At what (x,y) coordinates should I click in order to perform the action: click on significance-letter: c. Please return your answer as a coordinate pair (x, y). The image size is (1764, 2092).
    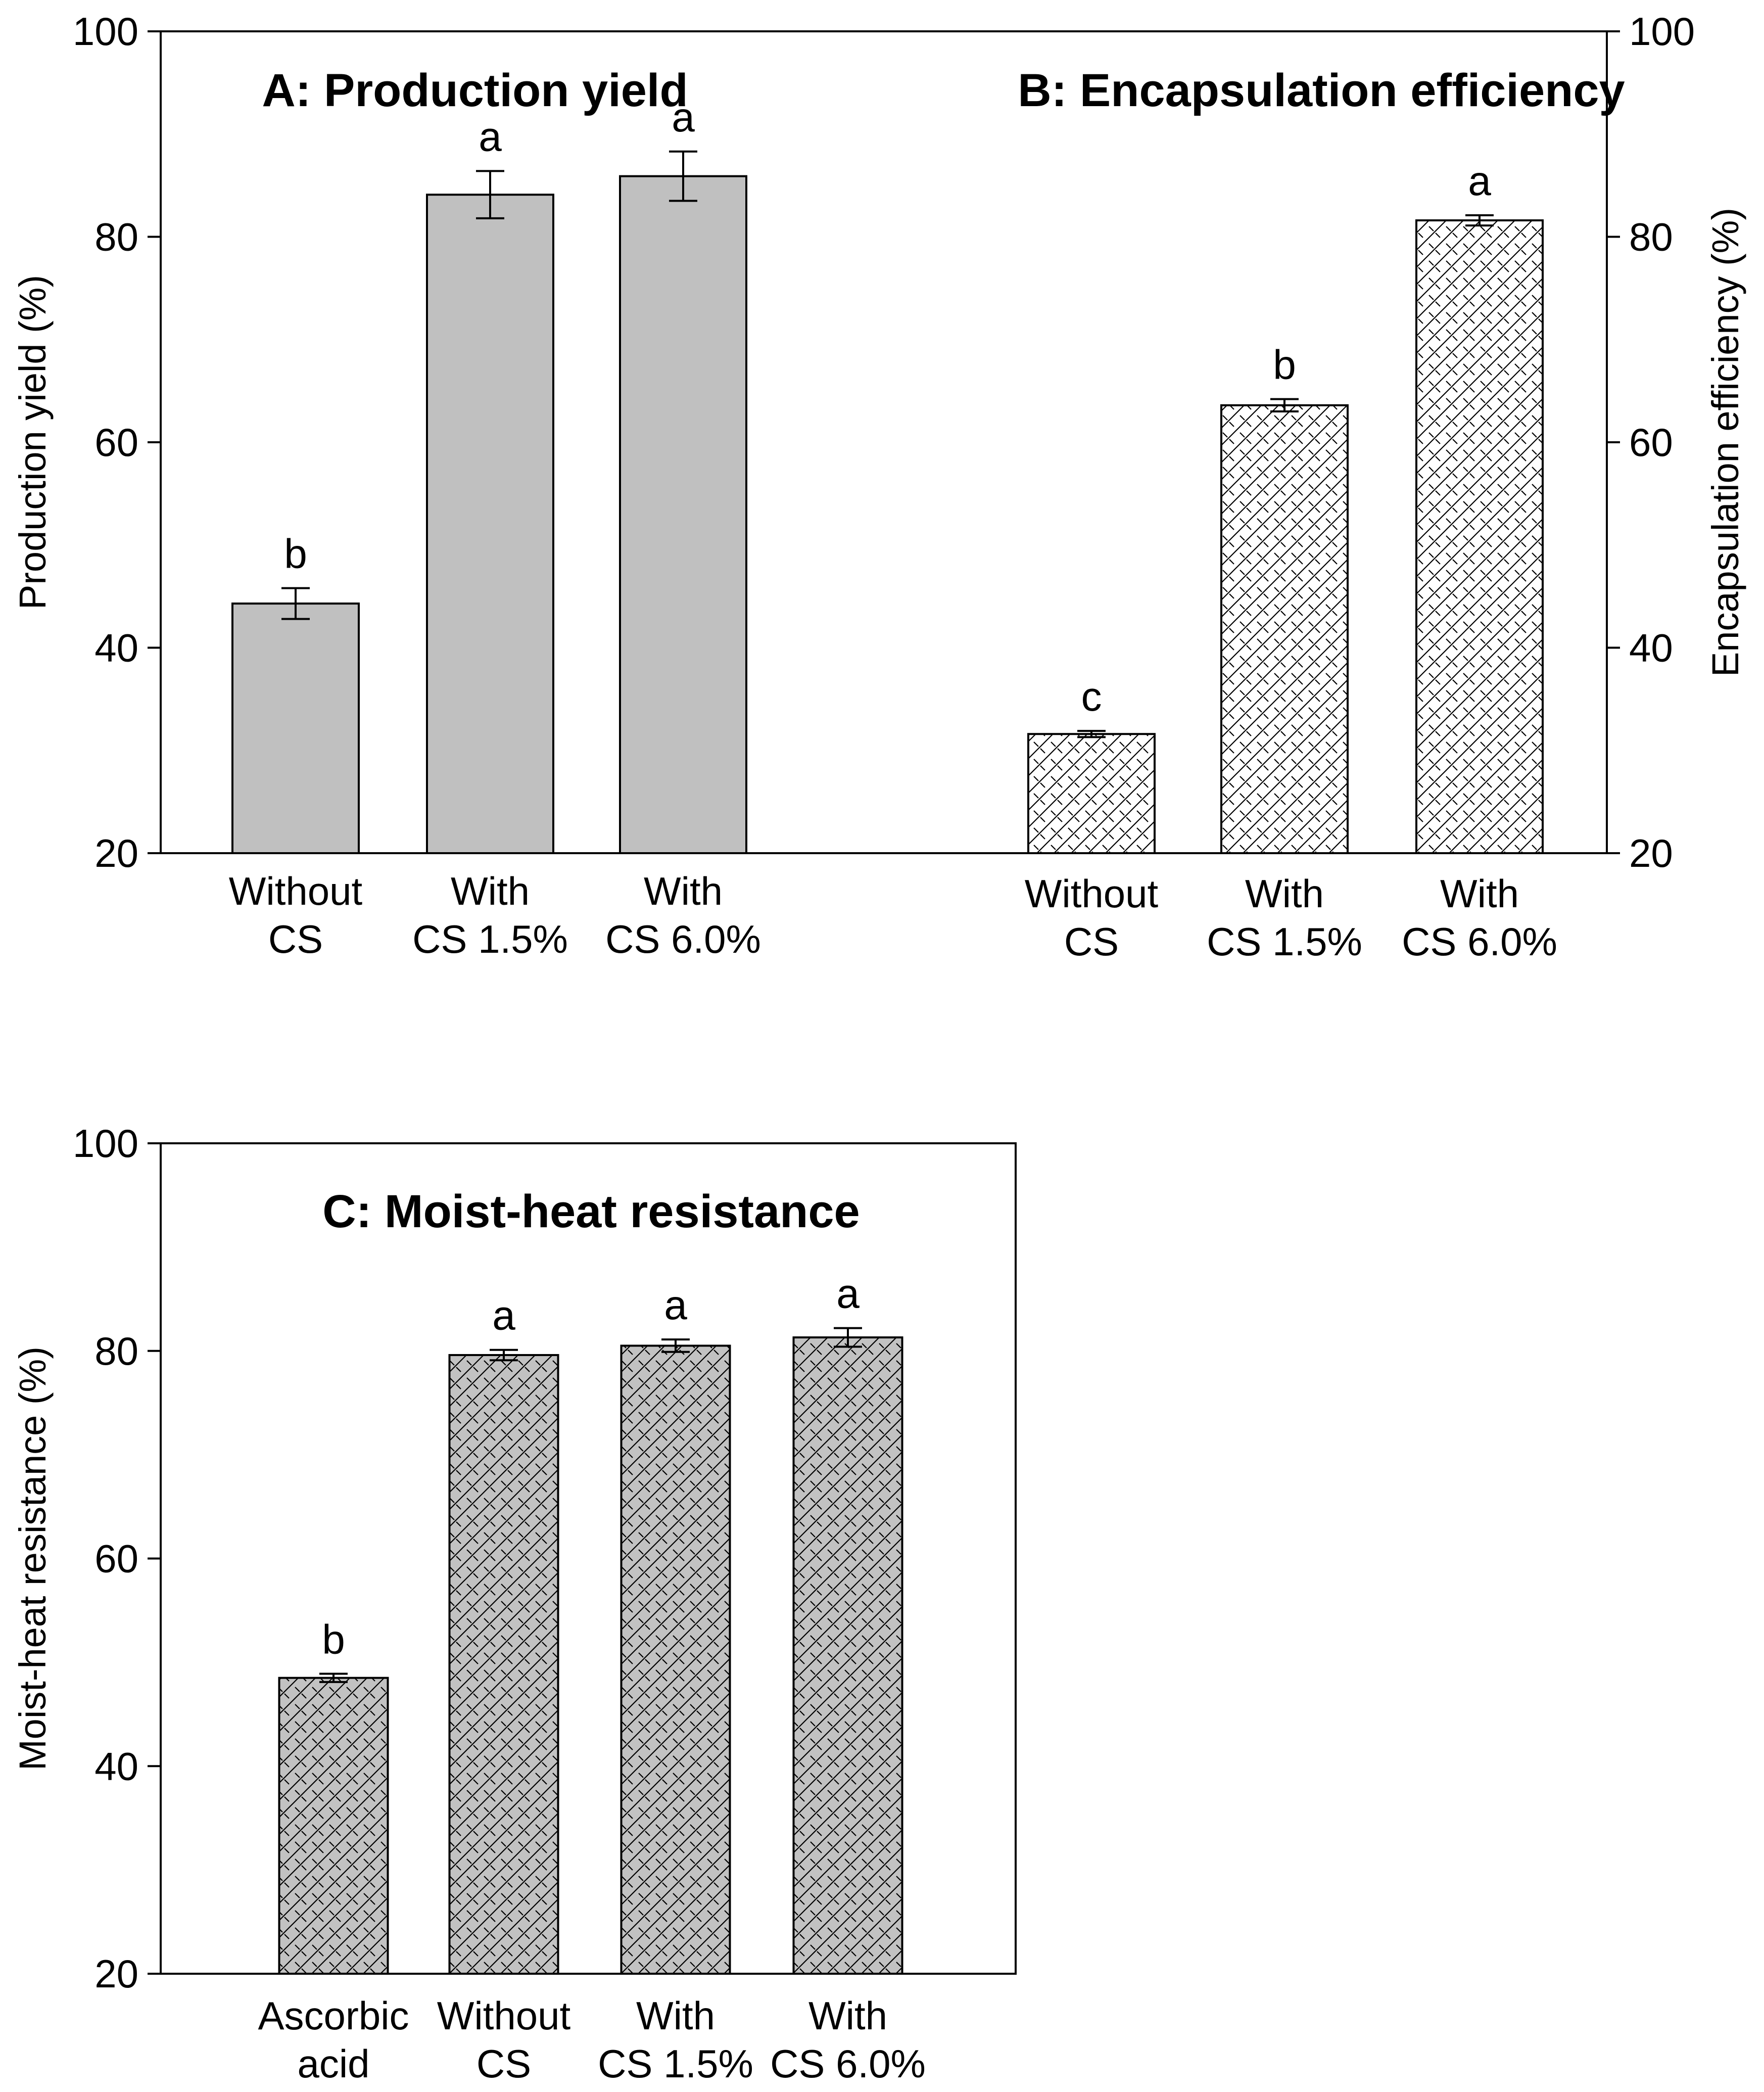
    Looking at the image, I should click on (1091, 697).